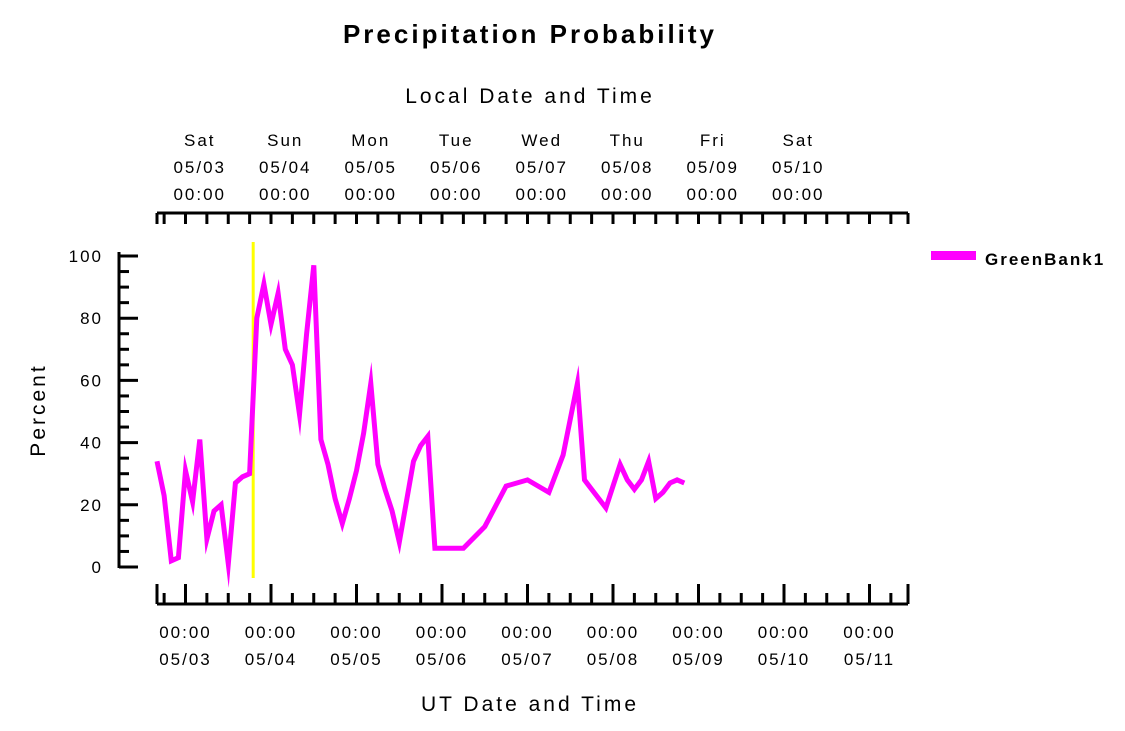 The width and height of the screenshot is (1125, 731). I want to click on bottom-tick-date: 05/04, so click(271, 659).